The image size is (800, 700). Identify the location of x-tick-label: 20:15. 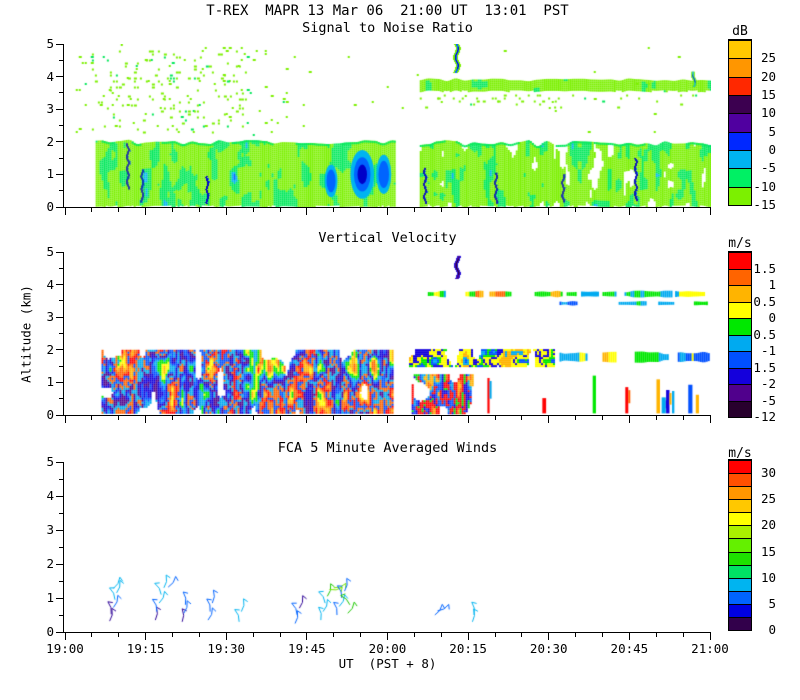
(468, 648).